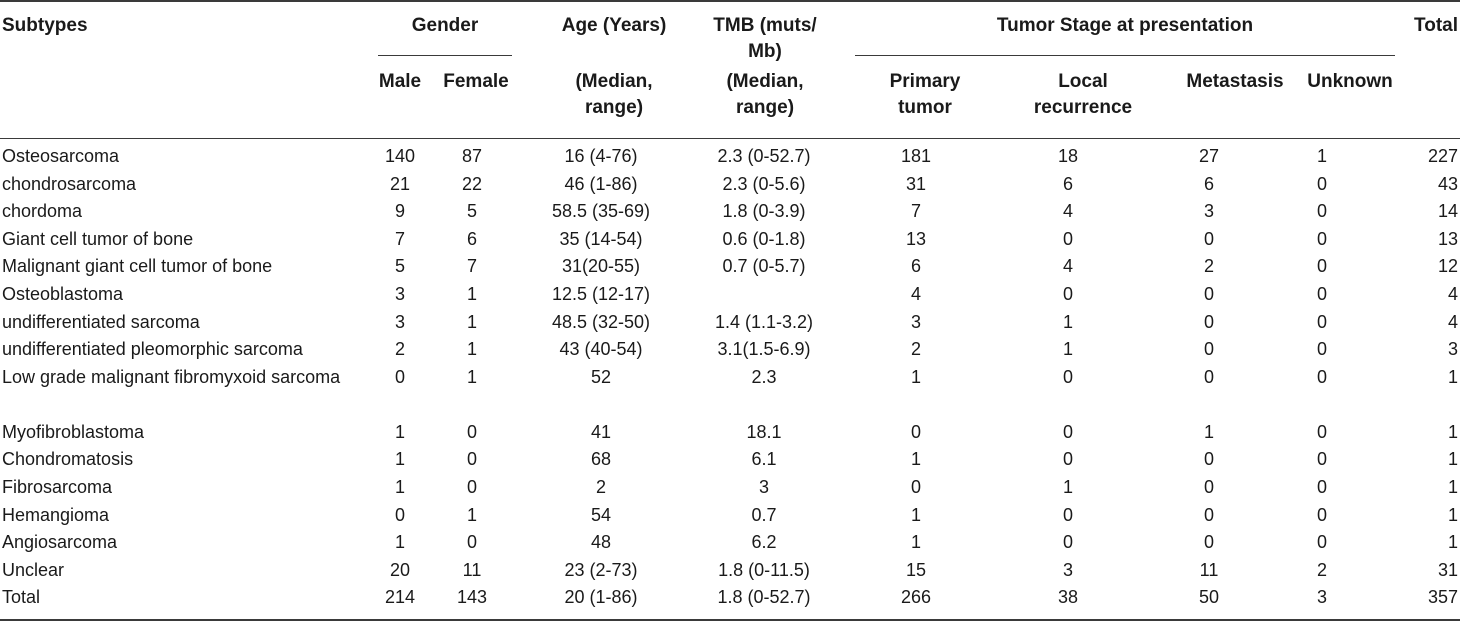  I want to click on cell-metastasis: 3, so click(1208, 211).